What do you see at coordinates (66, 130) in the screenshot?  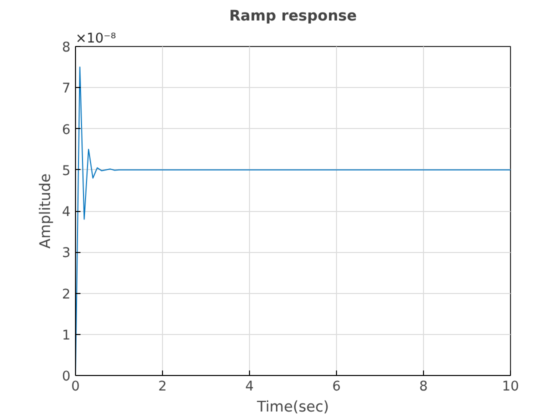 I see `y-tick-label: 6` at bounding box center [66, 130].